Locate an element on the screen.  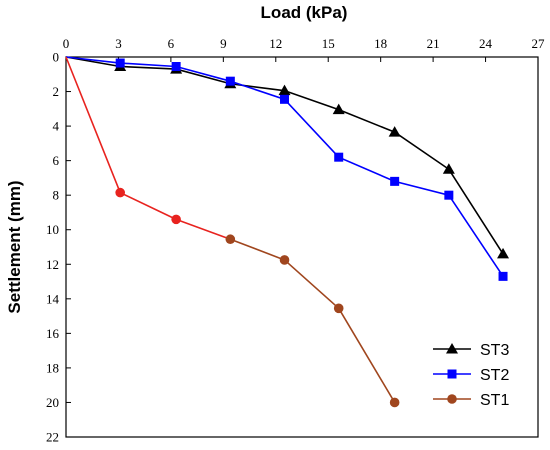
y-axis-title: Settlement (mm) is located at coordinates (14, 246).